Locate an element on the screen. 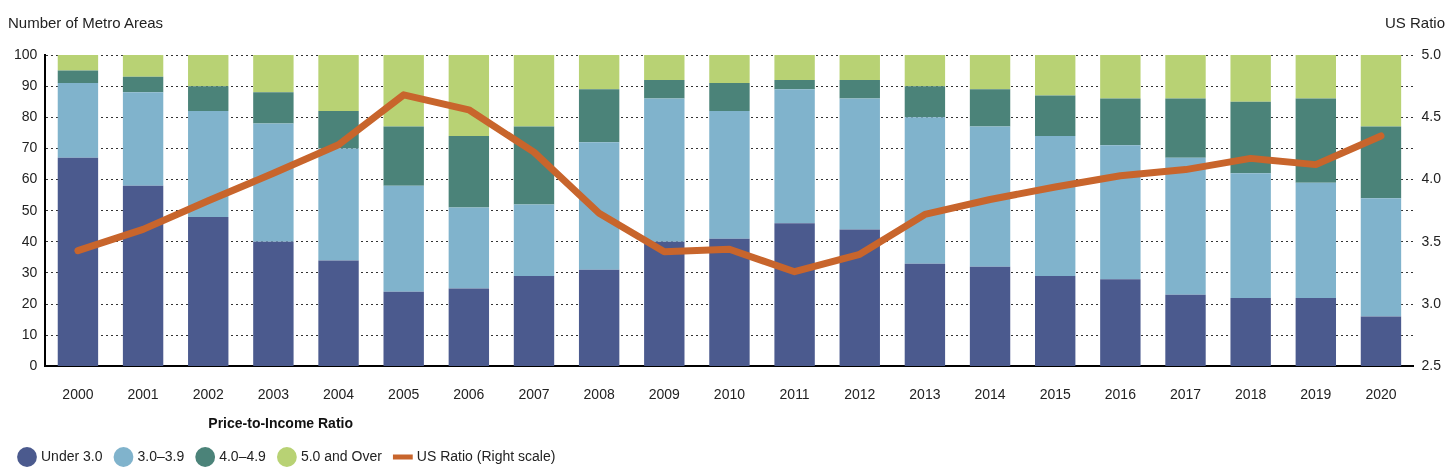 Image resolution: width=1455 pixels, height=476 pixels. y2-tick-label: 2.5 is located at coordinates (1431, 365).